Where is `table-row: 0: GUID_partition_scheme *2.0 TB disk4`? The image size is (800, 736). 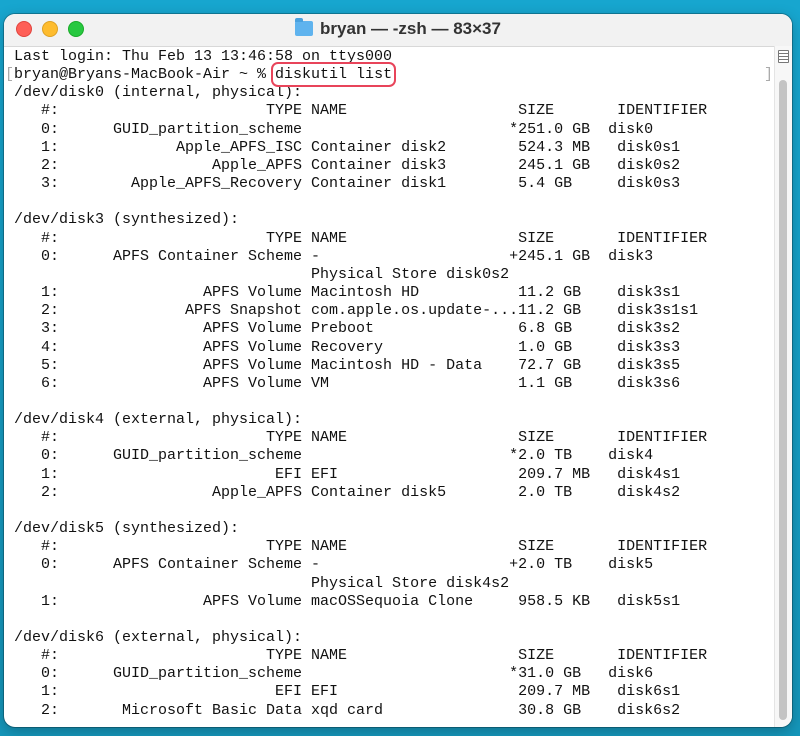
table-row: 0: GUID_partition_scheme *2.0 TB disk4 is located at coordinates (334, 456).